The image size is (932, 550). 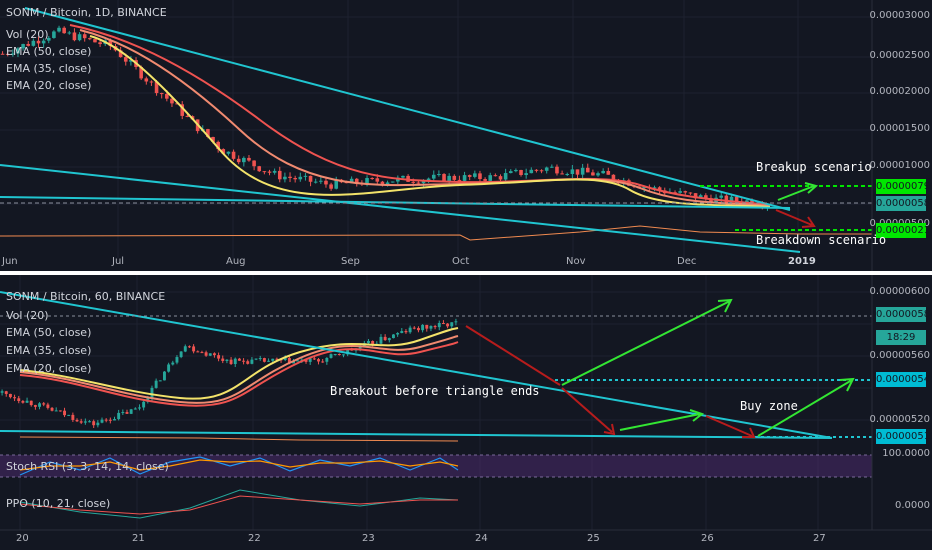 I want to click on bottom-last-price-tag: 0.00000584, so click(x=901, y=314).